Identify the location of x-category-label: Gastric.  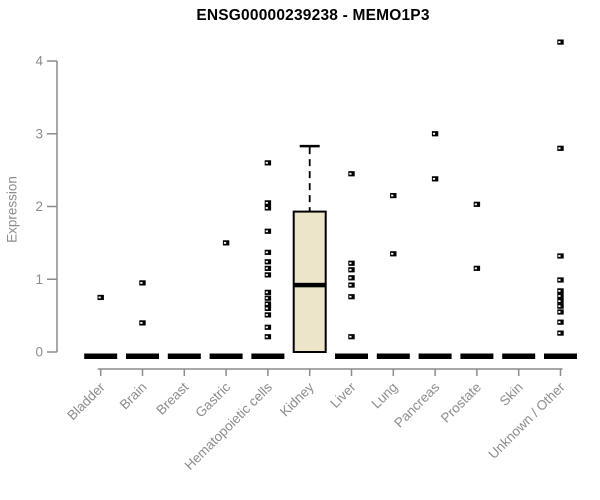
(212, 399).